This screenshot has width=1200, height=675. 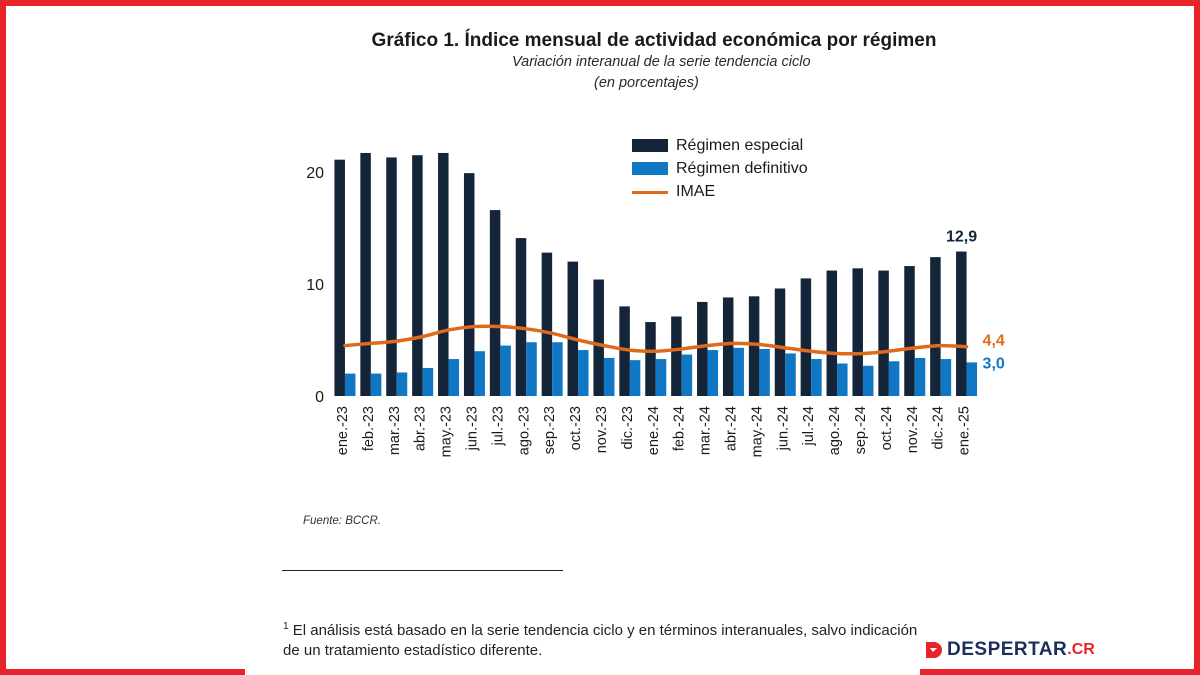 I want to click on x-tick-label: ago.-23, so click(x=524, y=430).